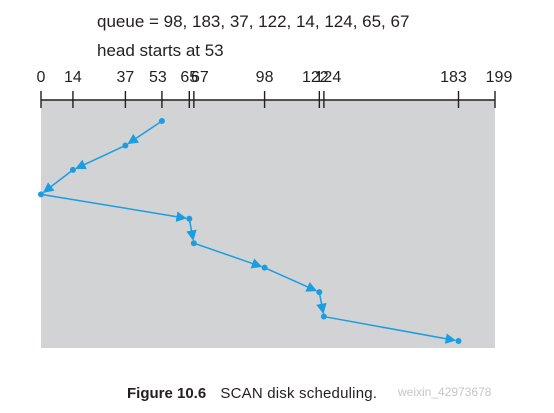 This screenshot has width=554, height=413. Describe the element at coordinates (499, 77) in the screenshot. I see `tick-label-199: 199` at that location.